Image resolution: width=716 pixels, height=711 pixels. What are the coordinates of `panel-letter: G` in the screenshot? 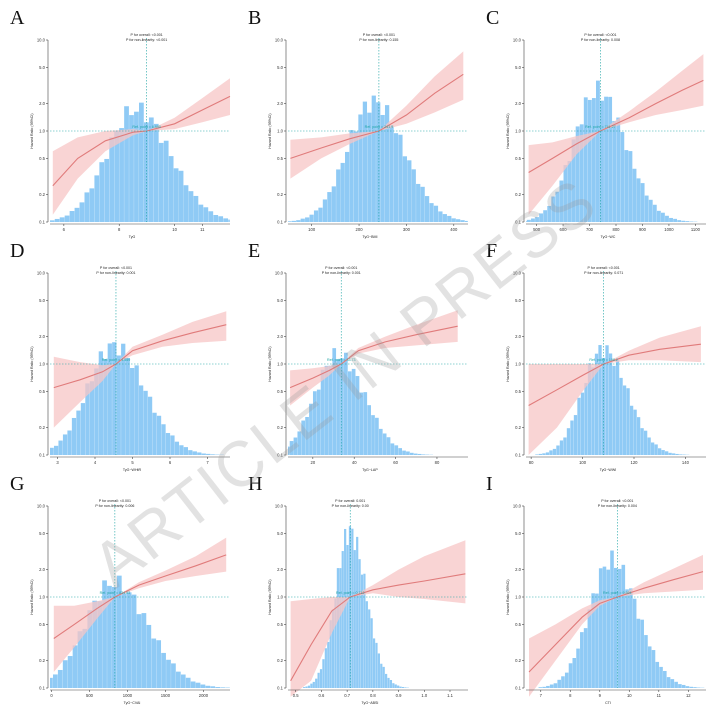 It's located at (17, 484).